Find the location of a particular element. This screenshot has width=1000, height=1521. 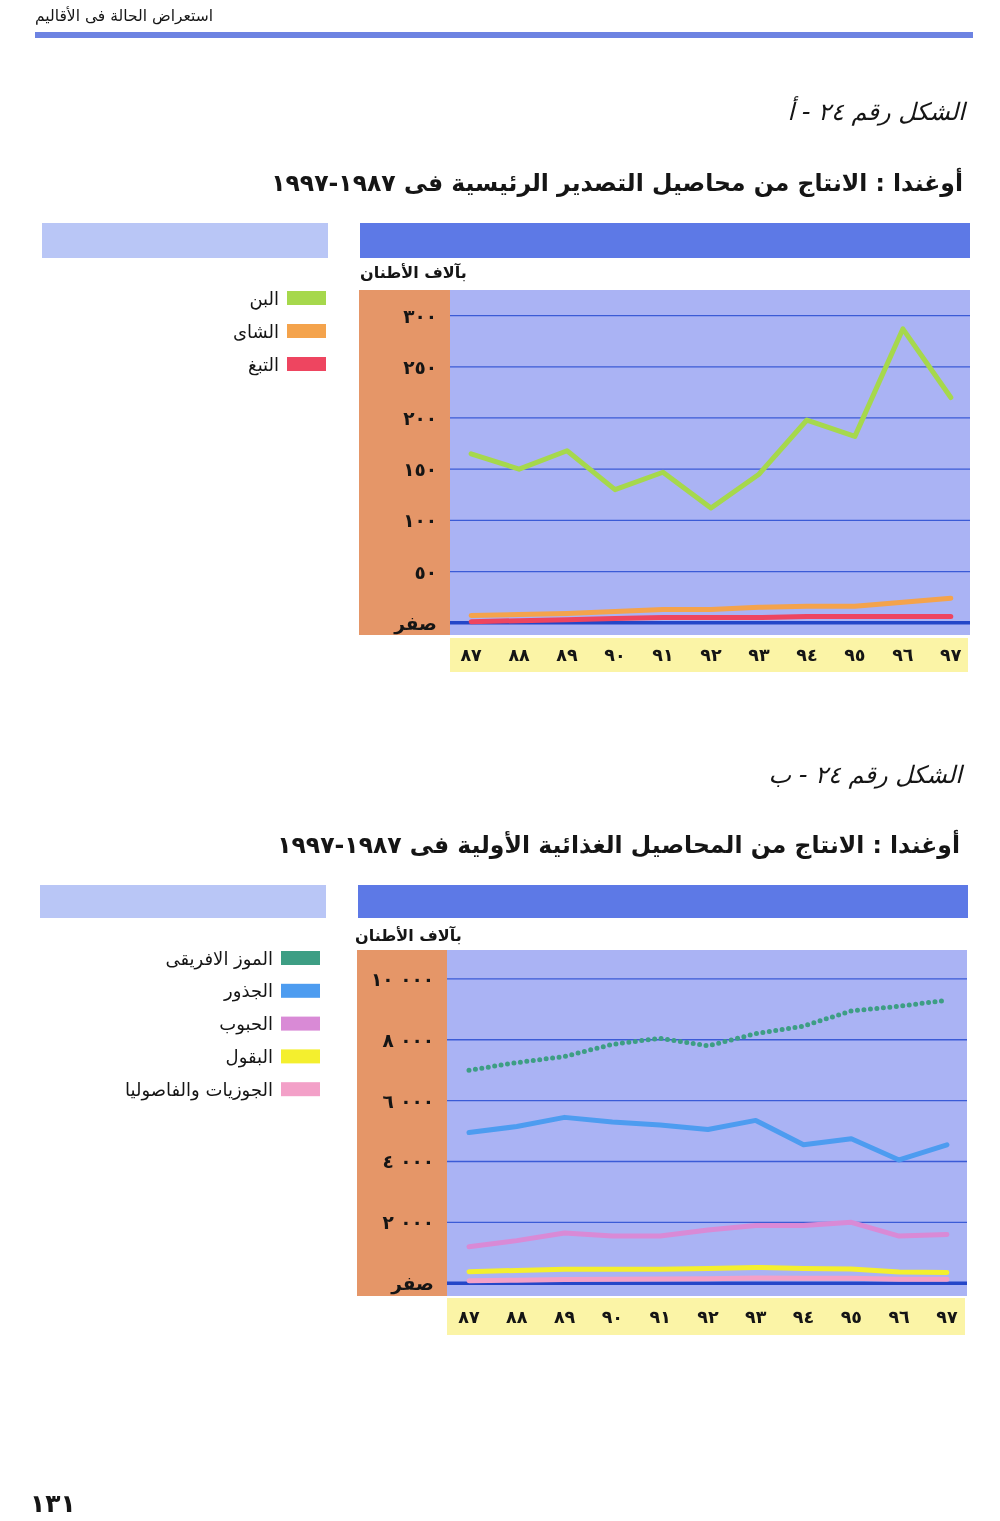

legend-label: الموز الافريقى is located at coordinates (219, 958).